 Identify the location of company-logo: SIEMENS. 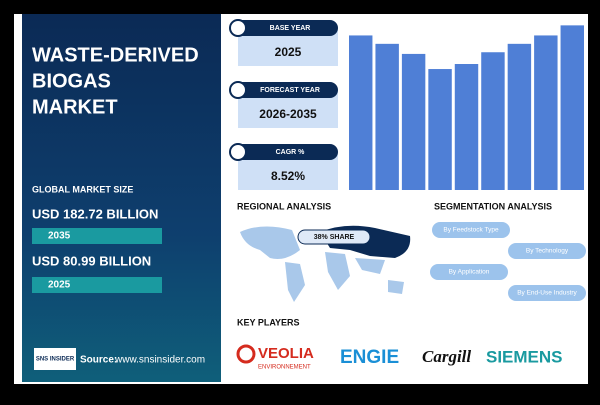
(524, 356).